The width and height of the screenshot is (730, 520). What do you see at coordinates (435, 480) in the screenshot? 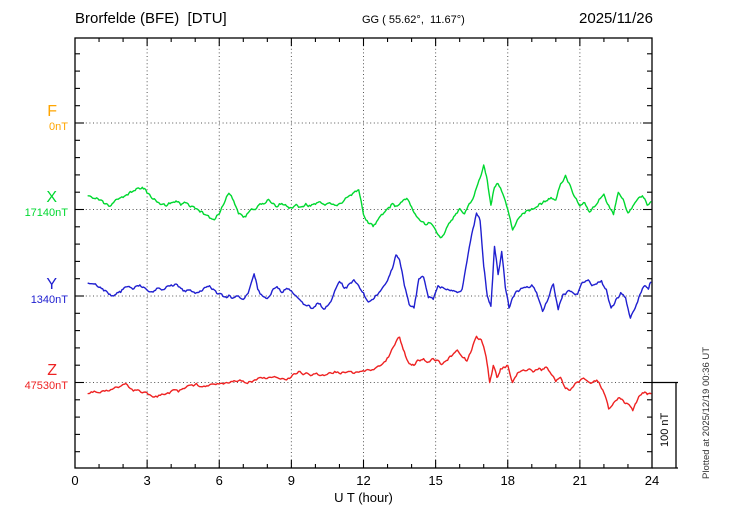
I see `x-tick-label-15: 15` at bounding box center [435, 480].